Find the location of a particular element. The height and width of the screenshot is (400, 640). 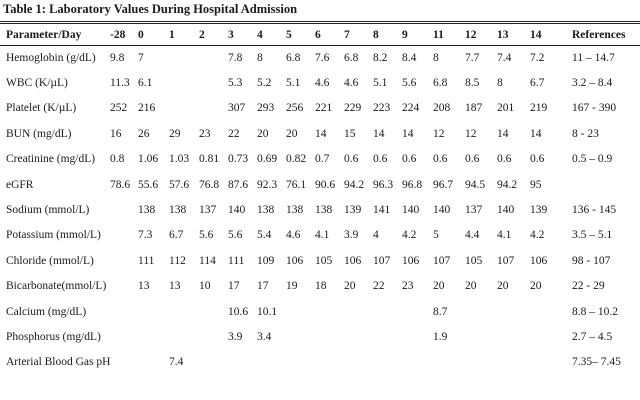

lab-value: 1.06 is located at coordinates (148, 159).